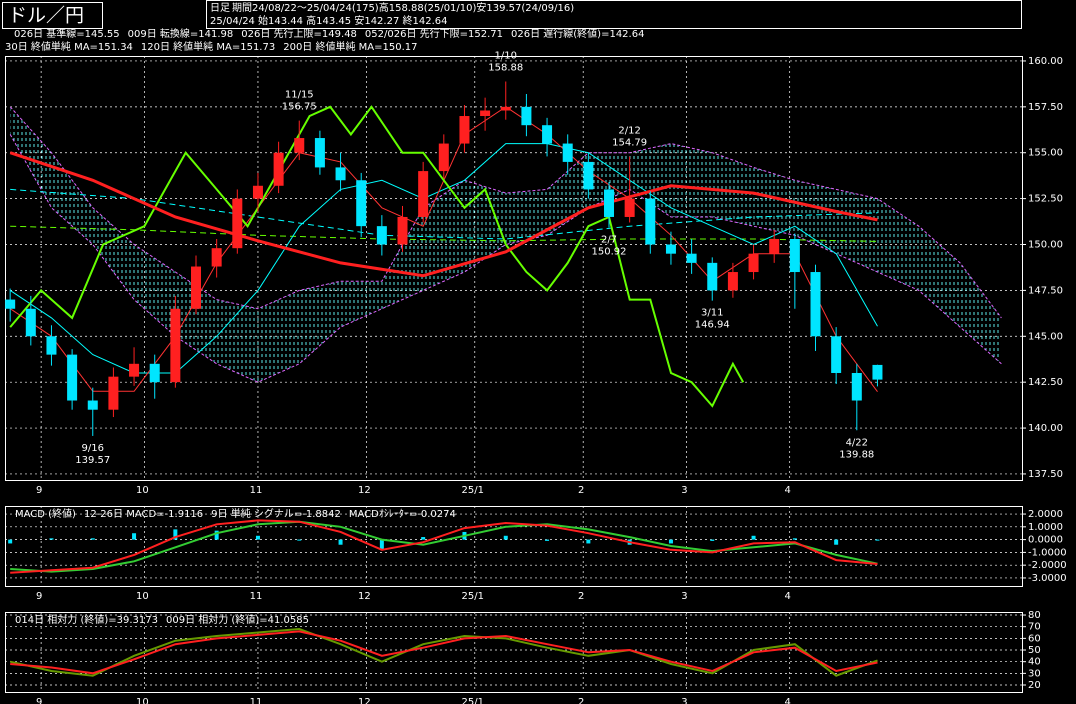 This screenshot has width=1076, height=704. What do you see at coordinates (1034, 650) in the screenshot?
I see `y-tick-label: 50` at bounding box center [1034, 650].